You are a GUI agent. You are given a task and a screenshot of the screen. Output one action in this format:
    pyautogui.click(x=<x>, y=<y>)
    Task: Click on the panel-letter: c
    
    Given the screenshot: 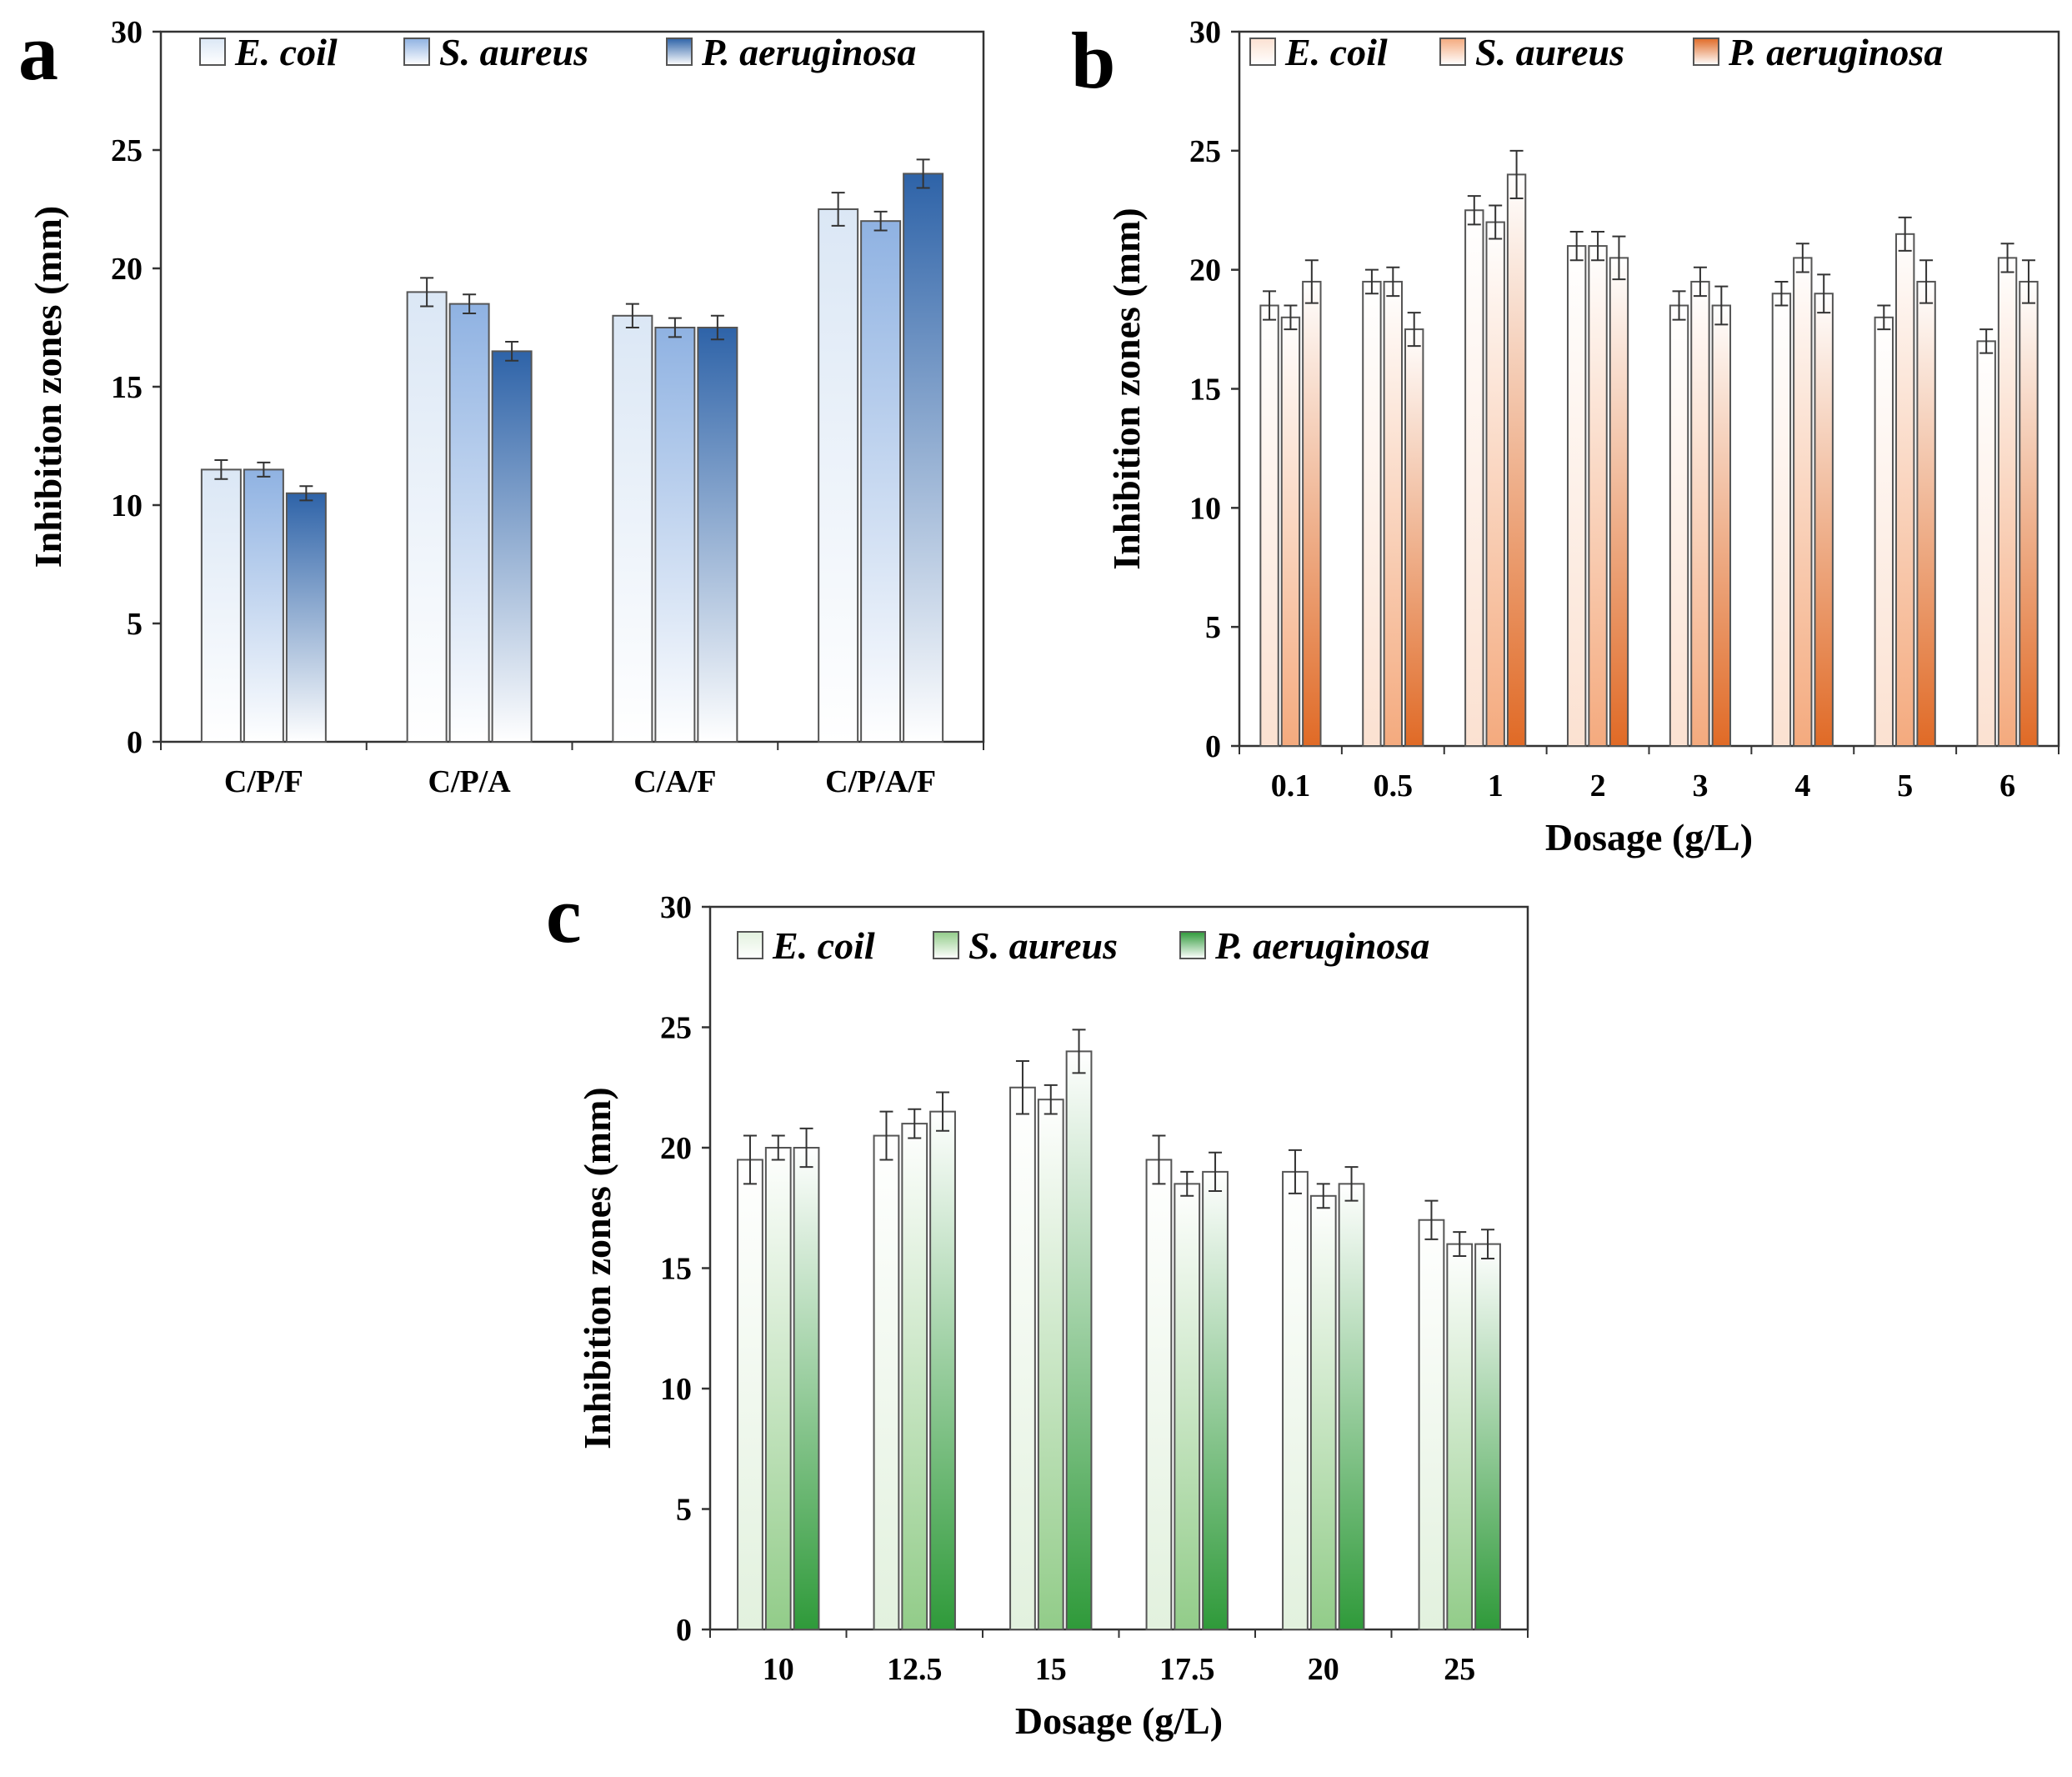 What is the action you would take?
    pyautogui.click(x=564, y=915)
    